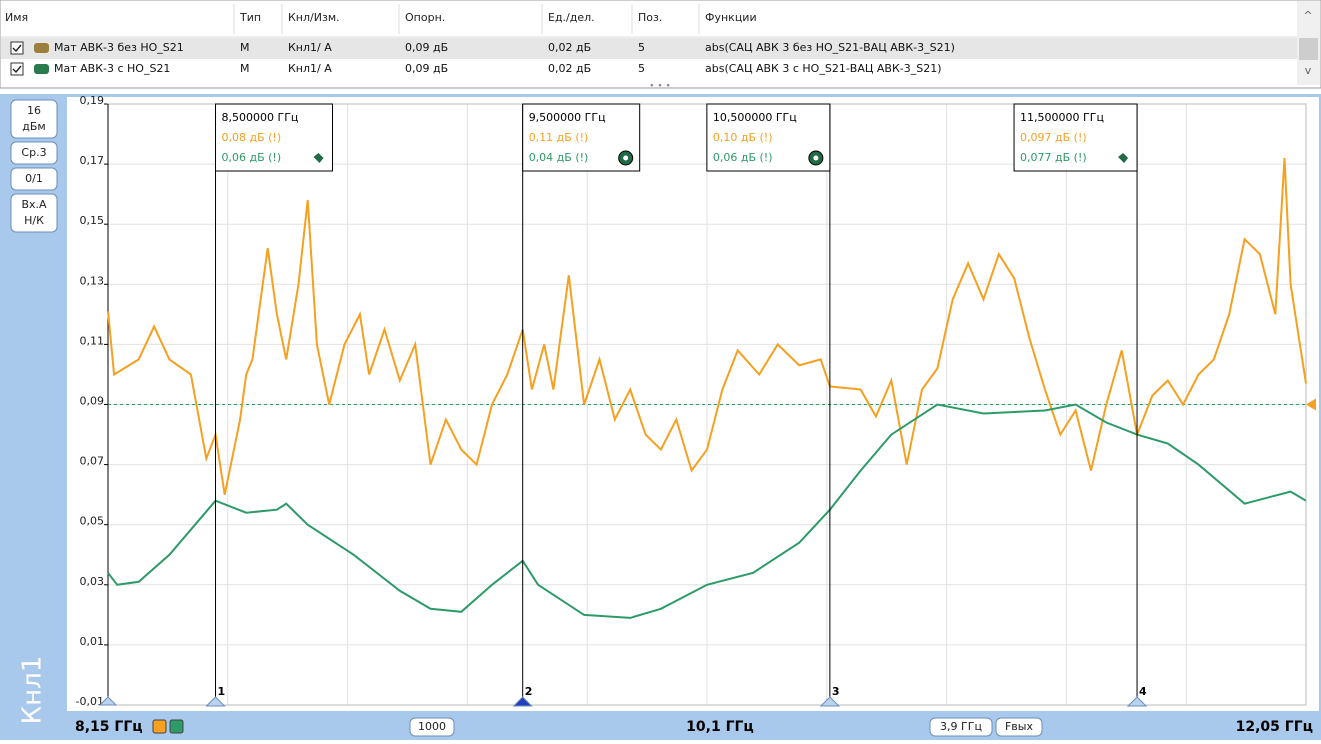 This screenshot has width=1321, height=744. I want to click on bar-button-label: 1000, so click(432, 726).